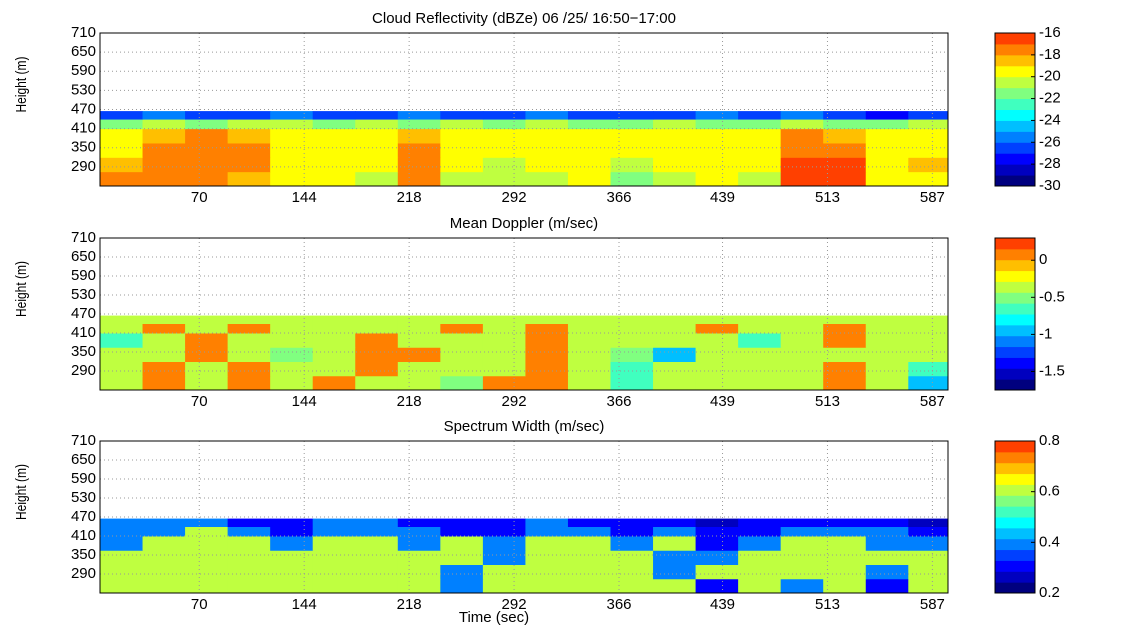 This screenshot has height=625, width=1132. Describe the element at coordinates (83, 89) in the screenshot. I see `y-tick-label: 530` at that location.